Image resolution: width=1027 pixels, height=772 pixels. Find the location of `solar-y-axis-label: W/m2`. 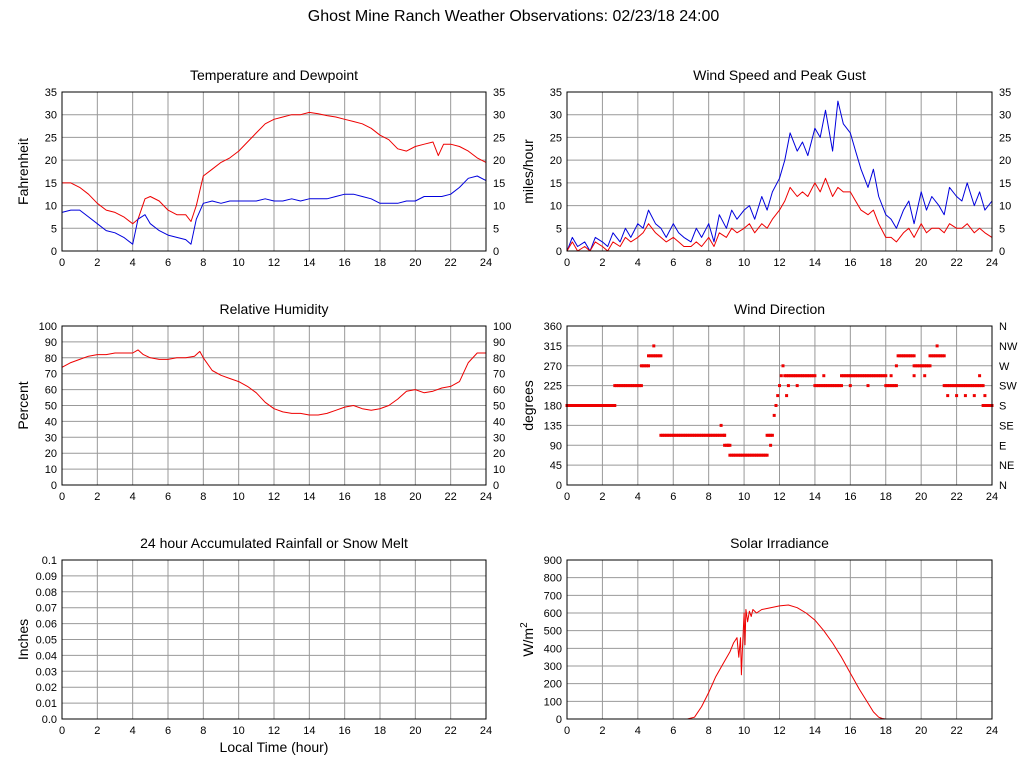

solar-y-axis-label: W/m2 is located at coordinates (527, 639).